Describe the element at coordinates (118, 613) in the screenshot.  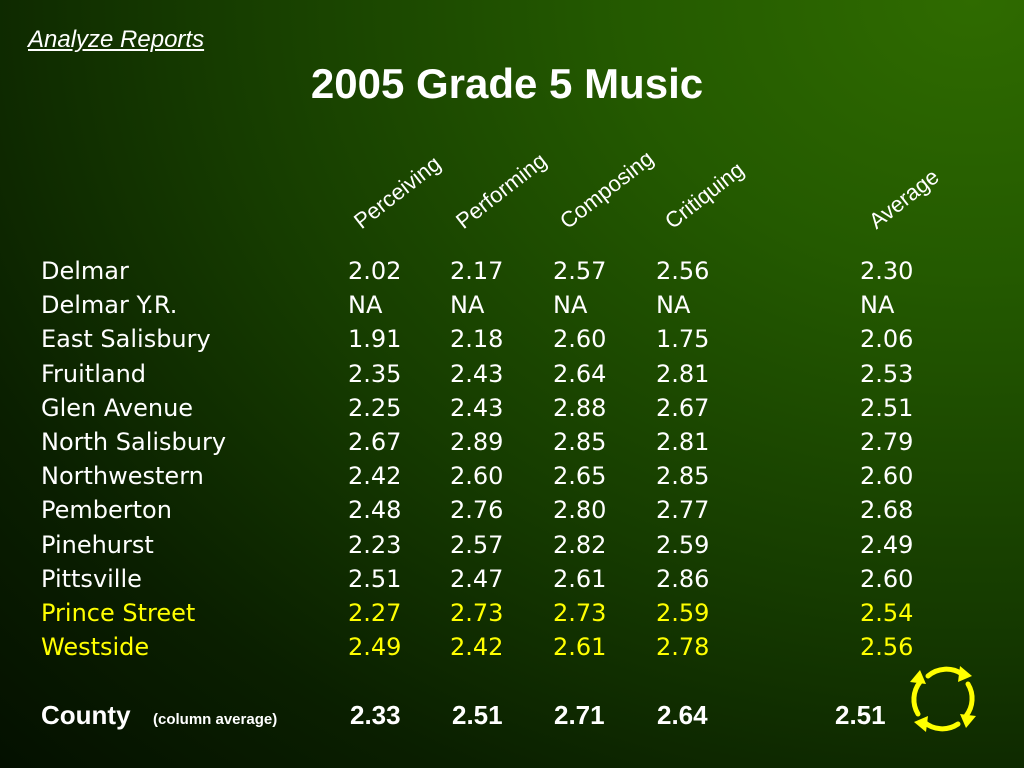
I see `school-name: Prince Street` at that location.